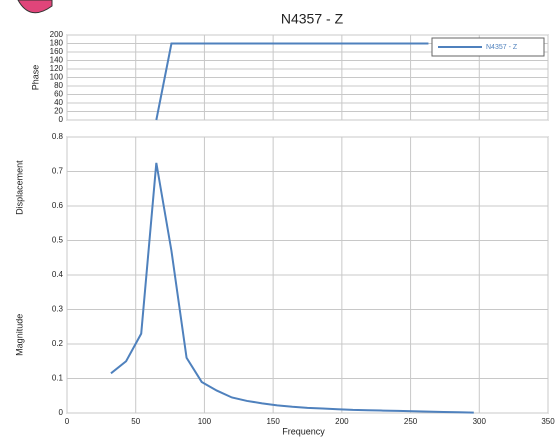 The width and height of the screenshot is (556, 437). What do you see at coordinates (273, 421) in the screenshot?
I see `x-tick-label: 150` at bounding box center [273, 421].